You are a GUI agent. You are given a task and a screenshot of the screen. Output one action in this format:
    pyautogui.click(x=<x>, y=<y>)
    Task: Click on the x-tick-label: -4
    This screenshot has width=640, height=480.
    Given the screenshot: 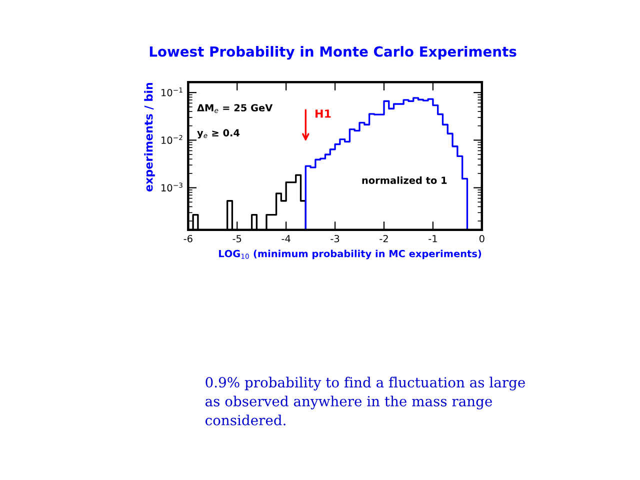 What is the action you would take?
    pyautogui.click(x=286, y=238)
    